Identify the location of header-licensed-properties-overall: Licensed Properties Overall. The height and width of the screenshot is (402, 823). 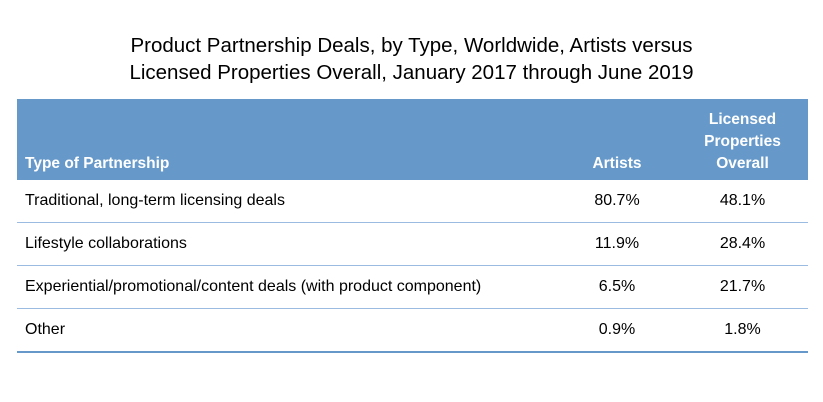
(742, 139).